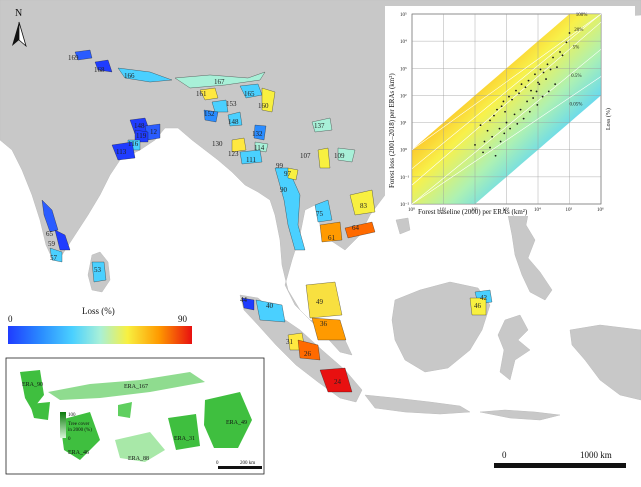 The height and width of the screenshot is (487, 641). What do you see at coordinates (484, 298) in the screenshot?
I see `era-label-42: 42` at bounding box center [484, 298].